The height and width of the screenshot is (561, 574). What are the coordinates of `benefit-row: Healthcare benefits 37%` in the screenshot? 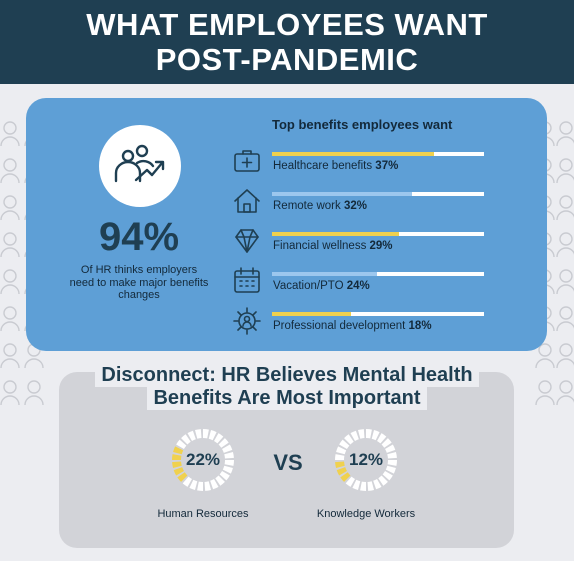 It's located at (364, 164).